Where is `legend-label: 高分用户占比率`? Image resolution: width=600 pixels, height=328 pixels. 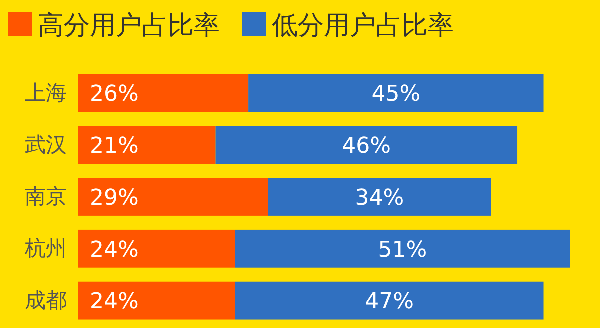
legend-label: 高分用户占比率 is located at coordinates (129, 26).